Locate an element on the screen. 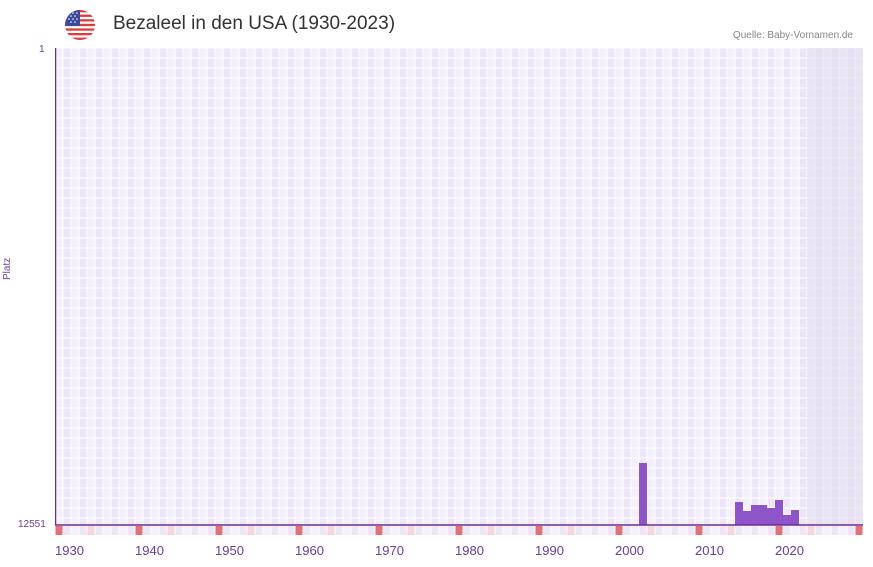 This screenshot has height=567, width=873. bar-2015 is located at coordinates (739, 513).